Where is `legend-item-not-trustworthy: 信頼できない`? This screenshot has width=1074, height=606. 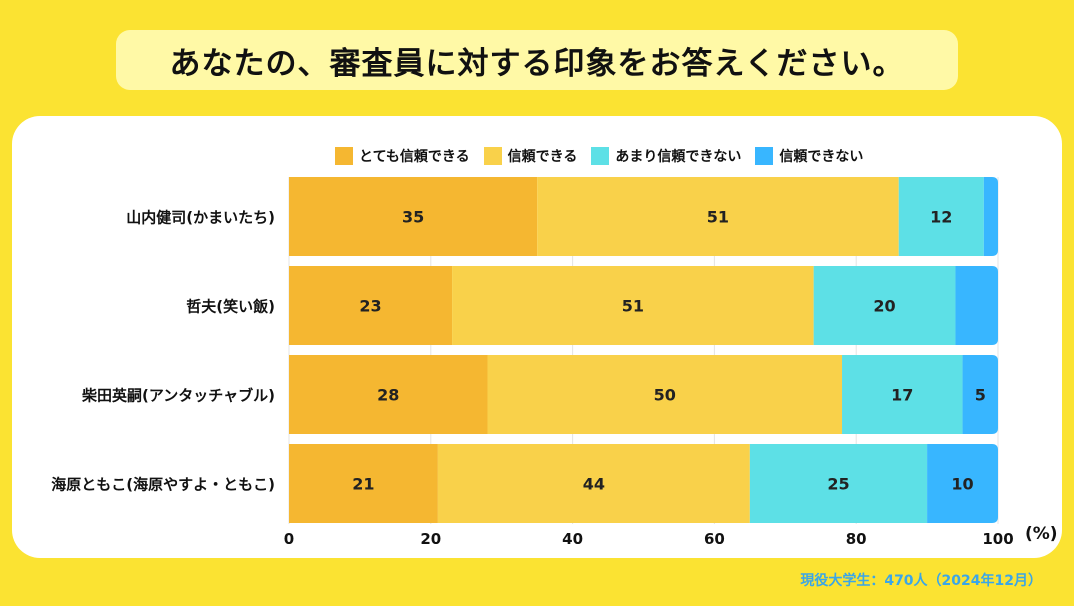
legend-item-not-trustworthy: 信頼できない is located at coordinates (809, 156).